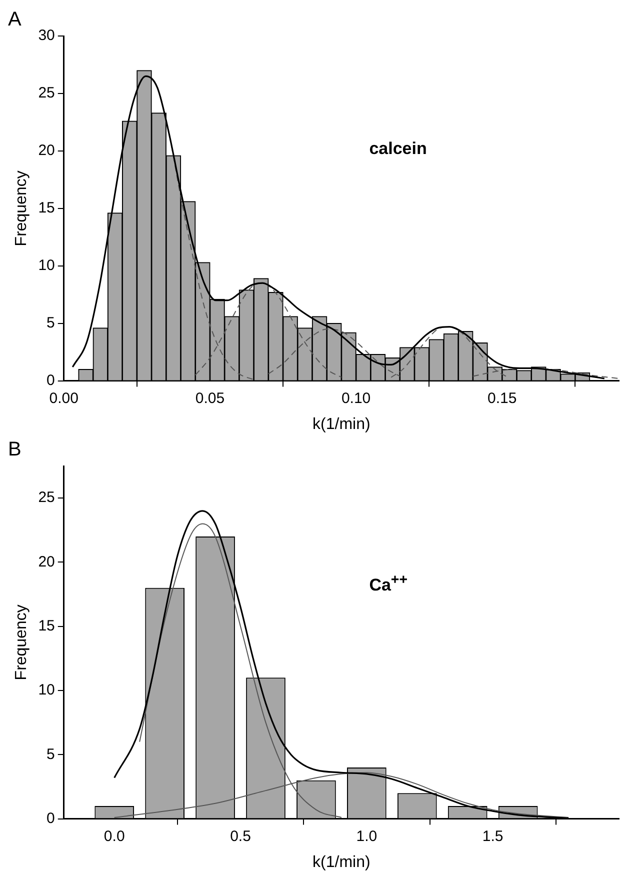 The width and height of the screenshot is (631, 885). Describe the element at coordinates (388, 584) in the screenshot. I see `annotation: Ca$^{++}$` at that location.